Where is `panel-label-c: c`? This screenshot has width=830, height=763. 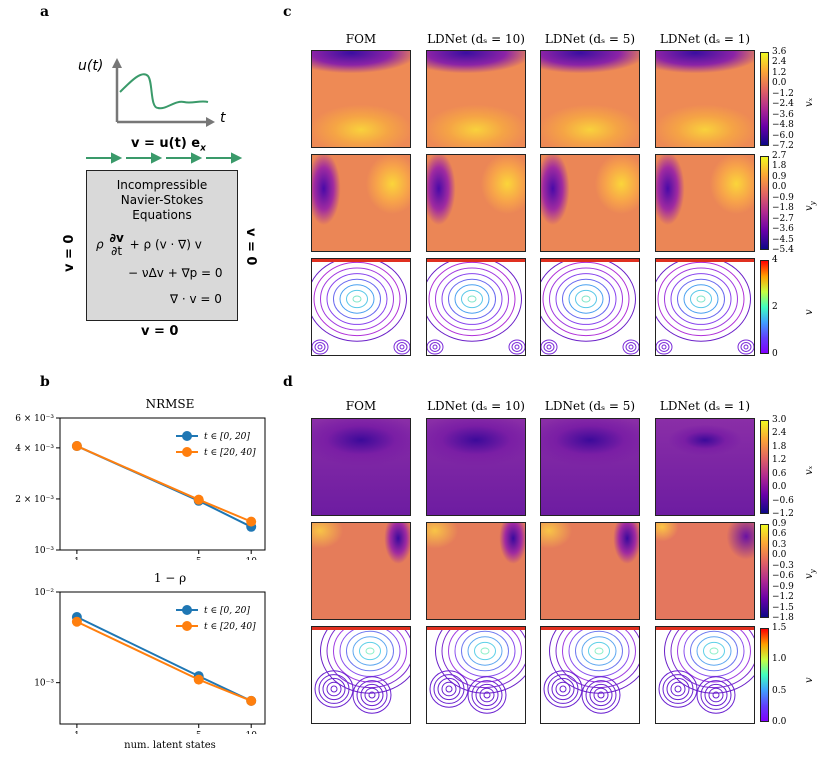
panel-label-c: c is located at coordinates (287, 12).